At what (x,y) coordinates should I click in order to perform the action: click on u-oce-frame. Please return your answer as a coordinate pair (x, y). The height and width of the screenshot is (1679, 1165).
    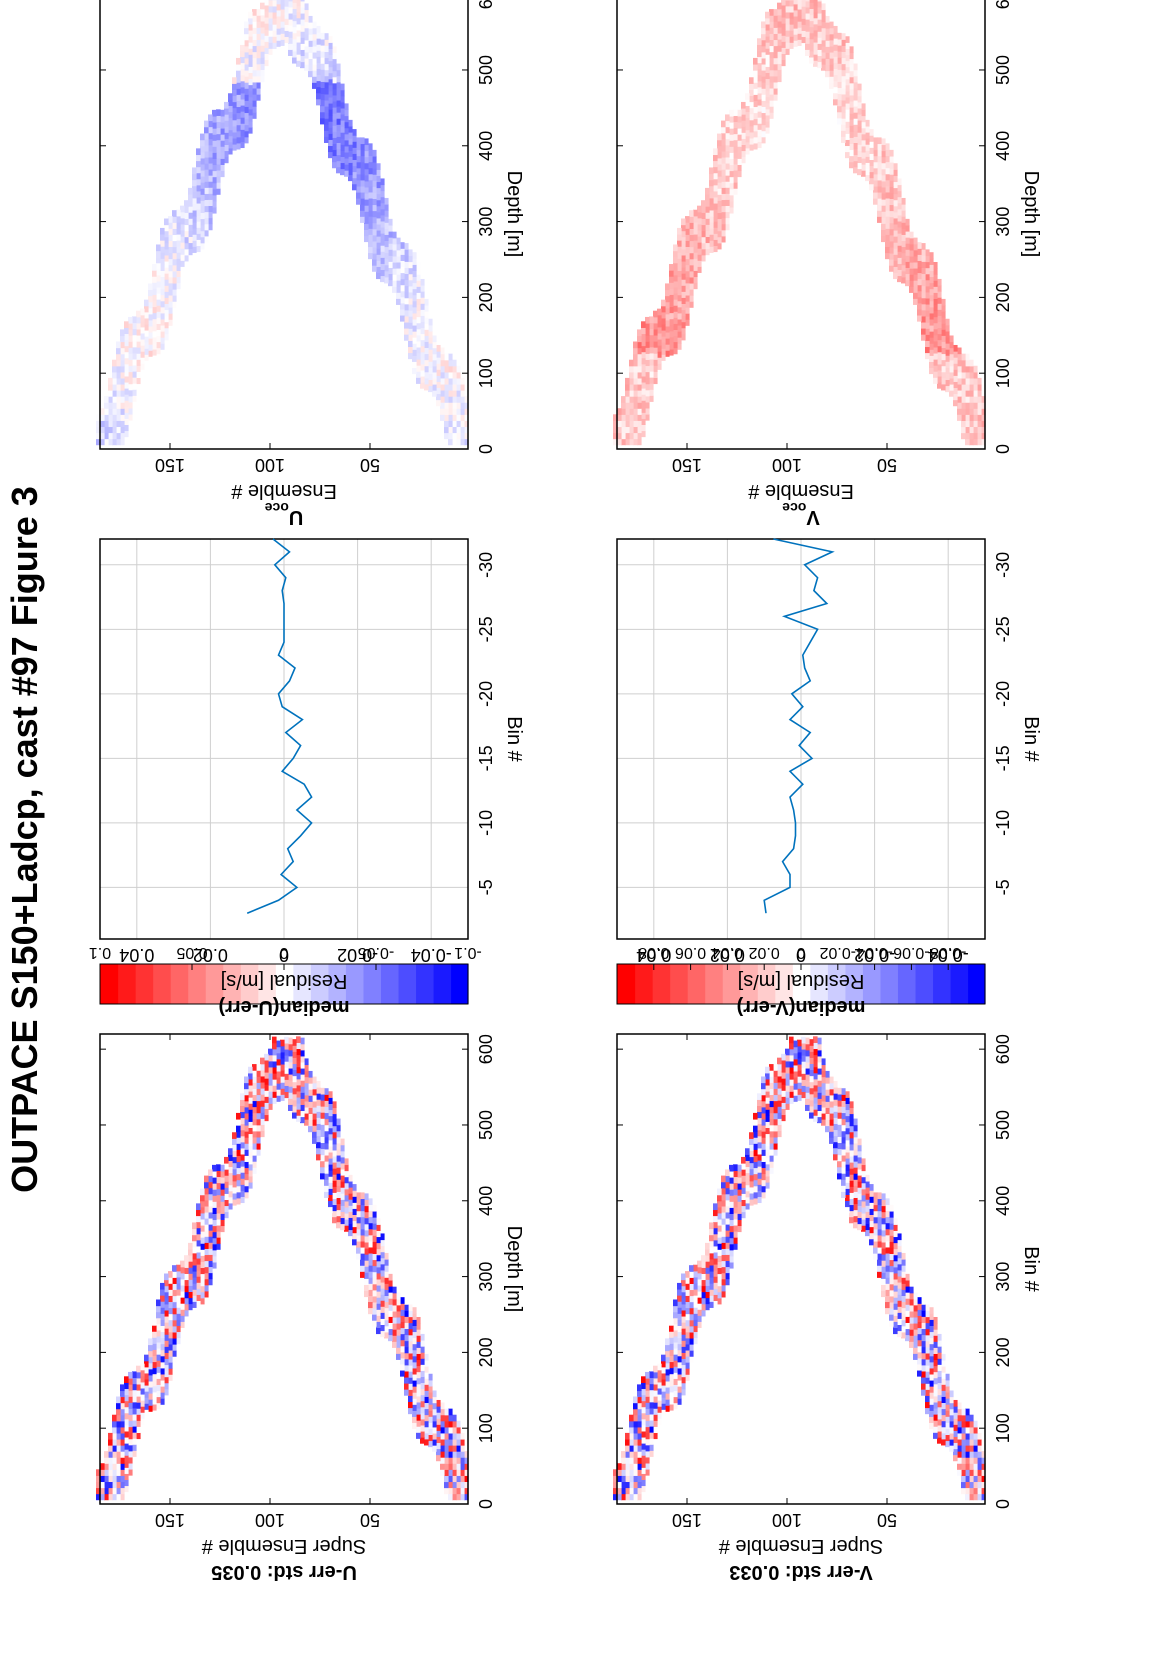
    Looking at the image, I should click on (284, 225).